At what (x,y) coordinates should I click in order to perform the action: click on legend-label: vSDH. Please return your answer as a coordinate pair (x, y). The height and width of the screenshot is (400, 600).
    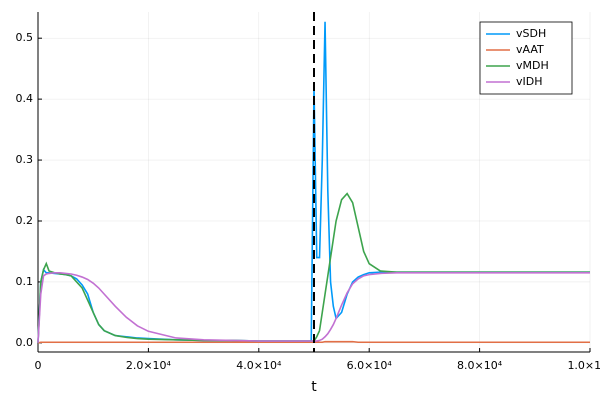
    Looking at the image, I should click on (531, 33).